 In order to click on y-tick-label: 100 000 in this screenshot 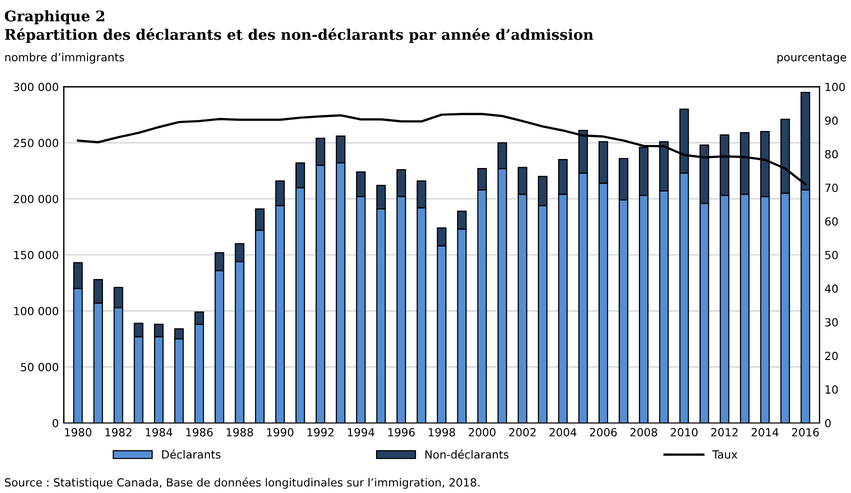, I will do `click(36, 311)`.